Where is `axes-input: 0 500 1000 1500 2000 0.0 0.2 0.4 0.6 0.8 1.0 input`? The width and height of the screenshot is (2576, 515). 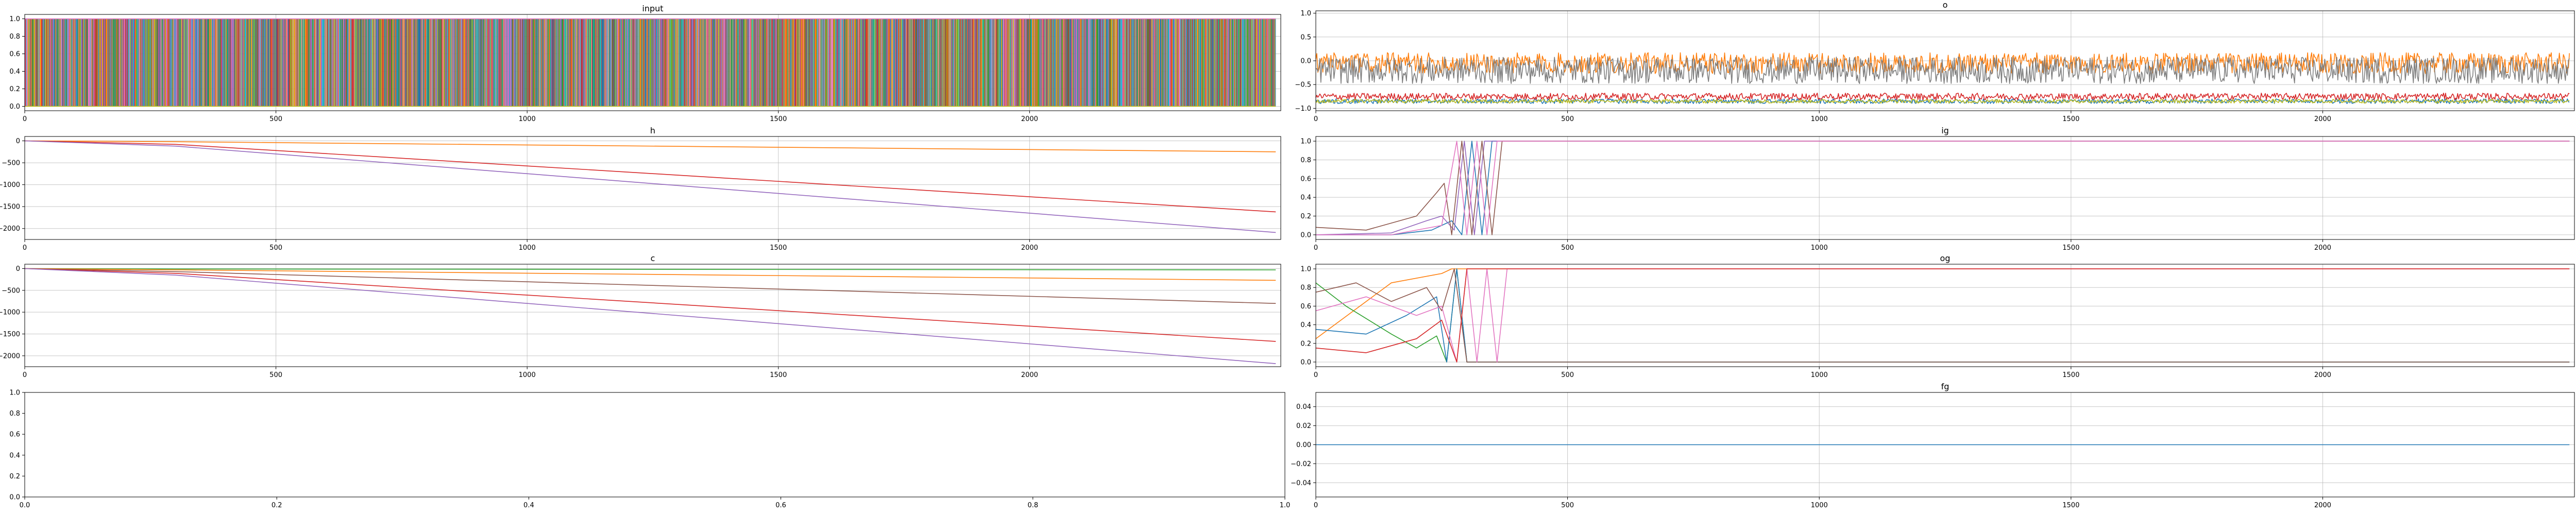
axes-input: 0 500 1000 1500 2000 0.0 0.2 0.4 0.6 0.8 1.0 input is located at coordinates (645, 64).